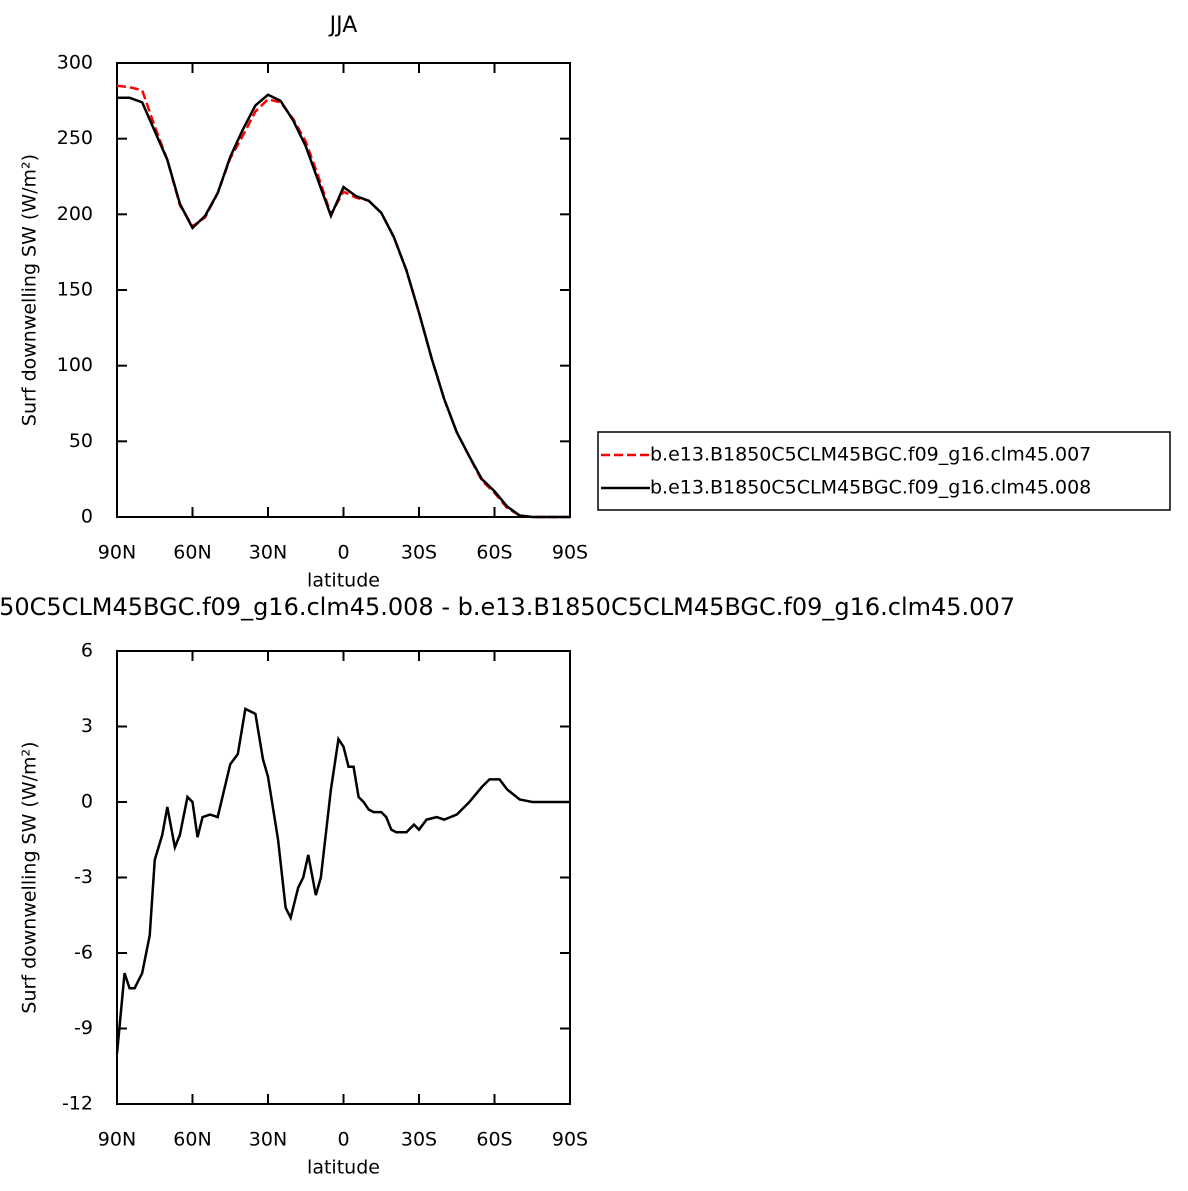 The image size is (1188, 1191). I want to click on y-tick-label: 50, so click(81, 441).